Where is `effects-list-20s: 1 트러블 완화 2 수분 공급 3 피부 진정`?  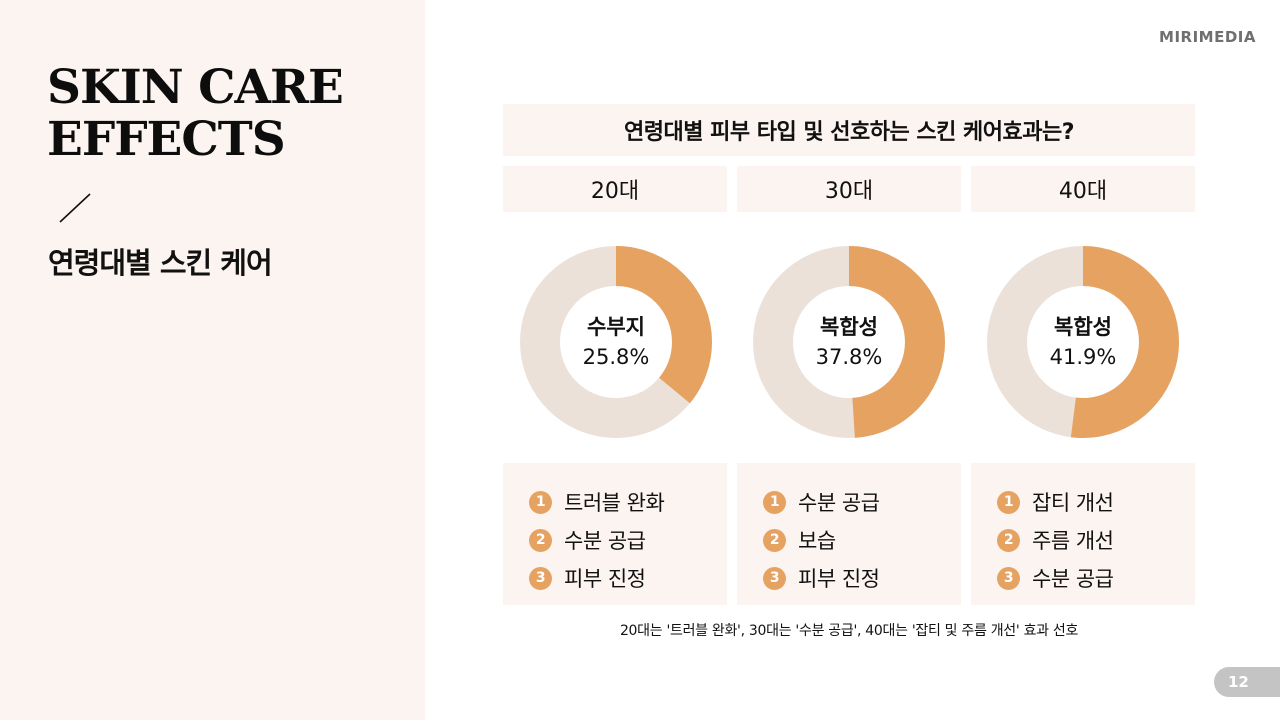 effects-list-20s: 1 트러블 완화 2 수분 공급 3 피부 진정 is located at coordinates (615, 534).